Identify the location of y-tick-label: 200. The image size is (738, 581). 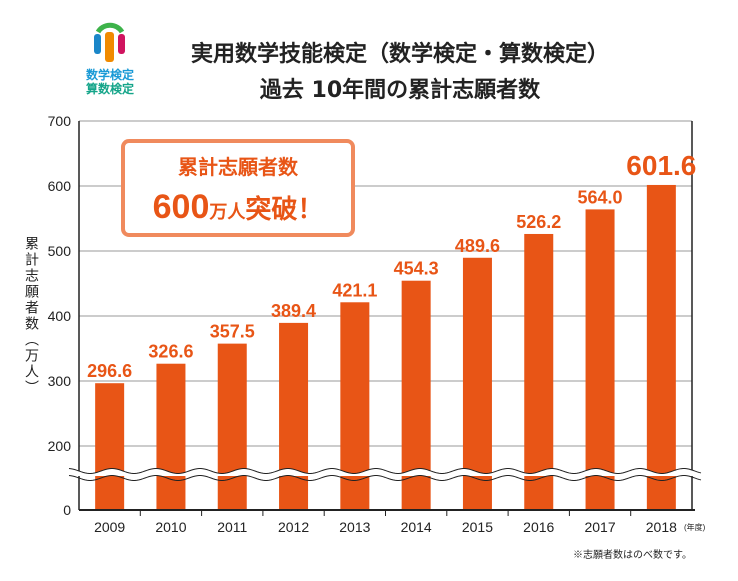
(60, 446).